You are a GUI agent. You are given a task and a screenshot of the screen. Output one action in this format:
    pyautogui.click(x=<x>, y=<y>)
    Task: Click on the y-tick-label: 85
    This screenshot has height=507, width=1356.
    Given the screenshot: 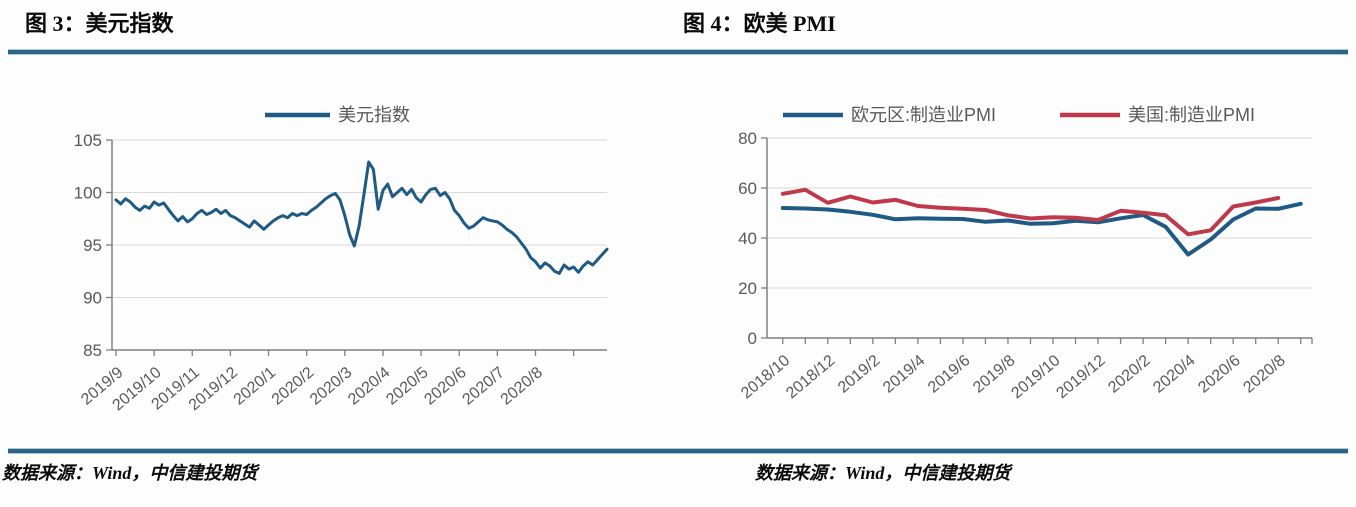 What is the action you would take?
    pyautogui.click(x=92, y=350)
    